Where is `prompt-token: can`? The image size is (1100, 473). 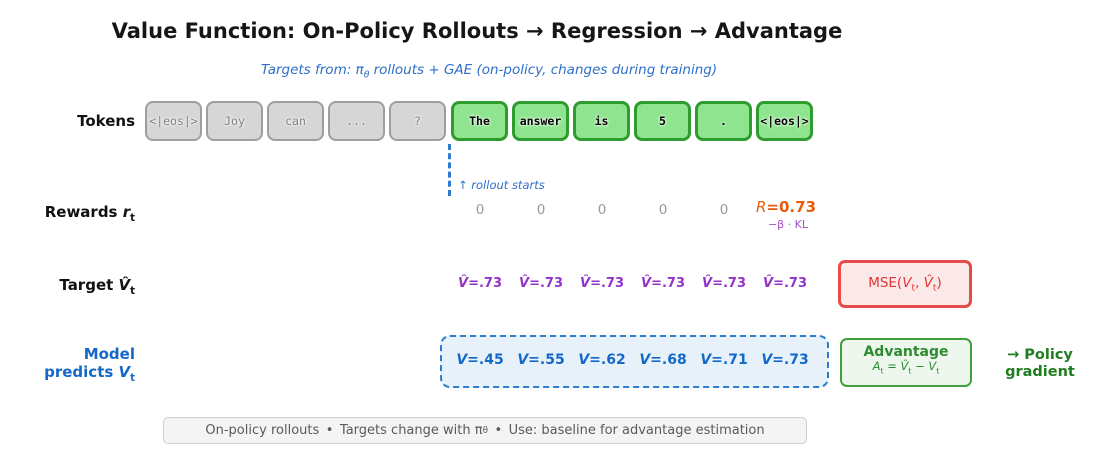 prompt-token: can is located at coordinates (295, 121).